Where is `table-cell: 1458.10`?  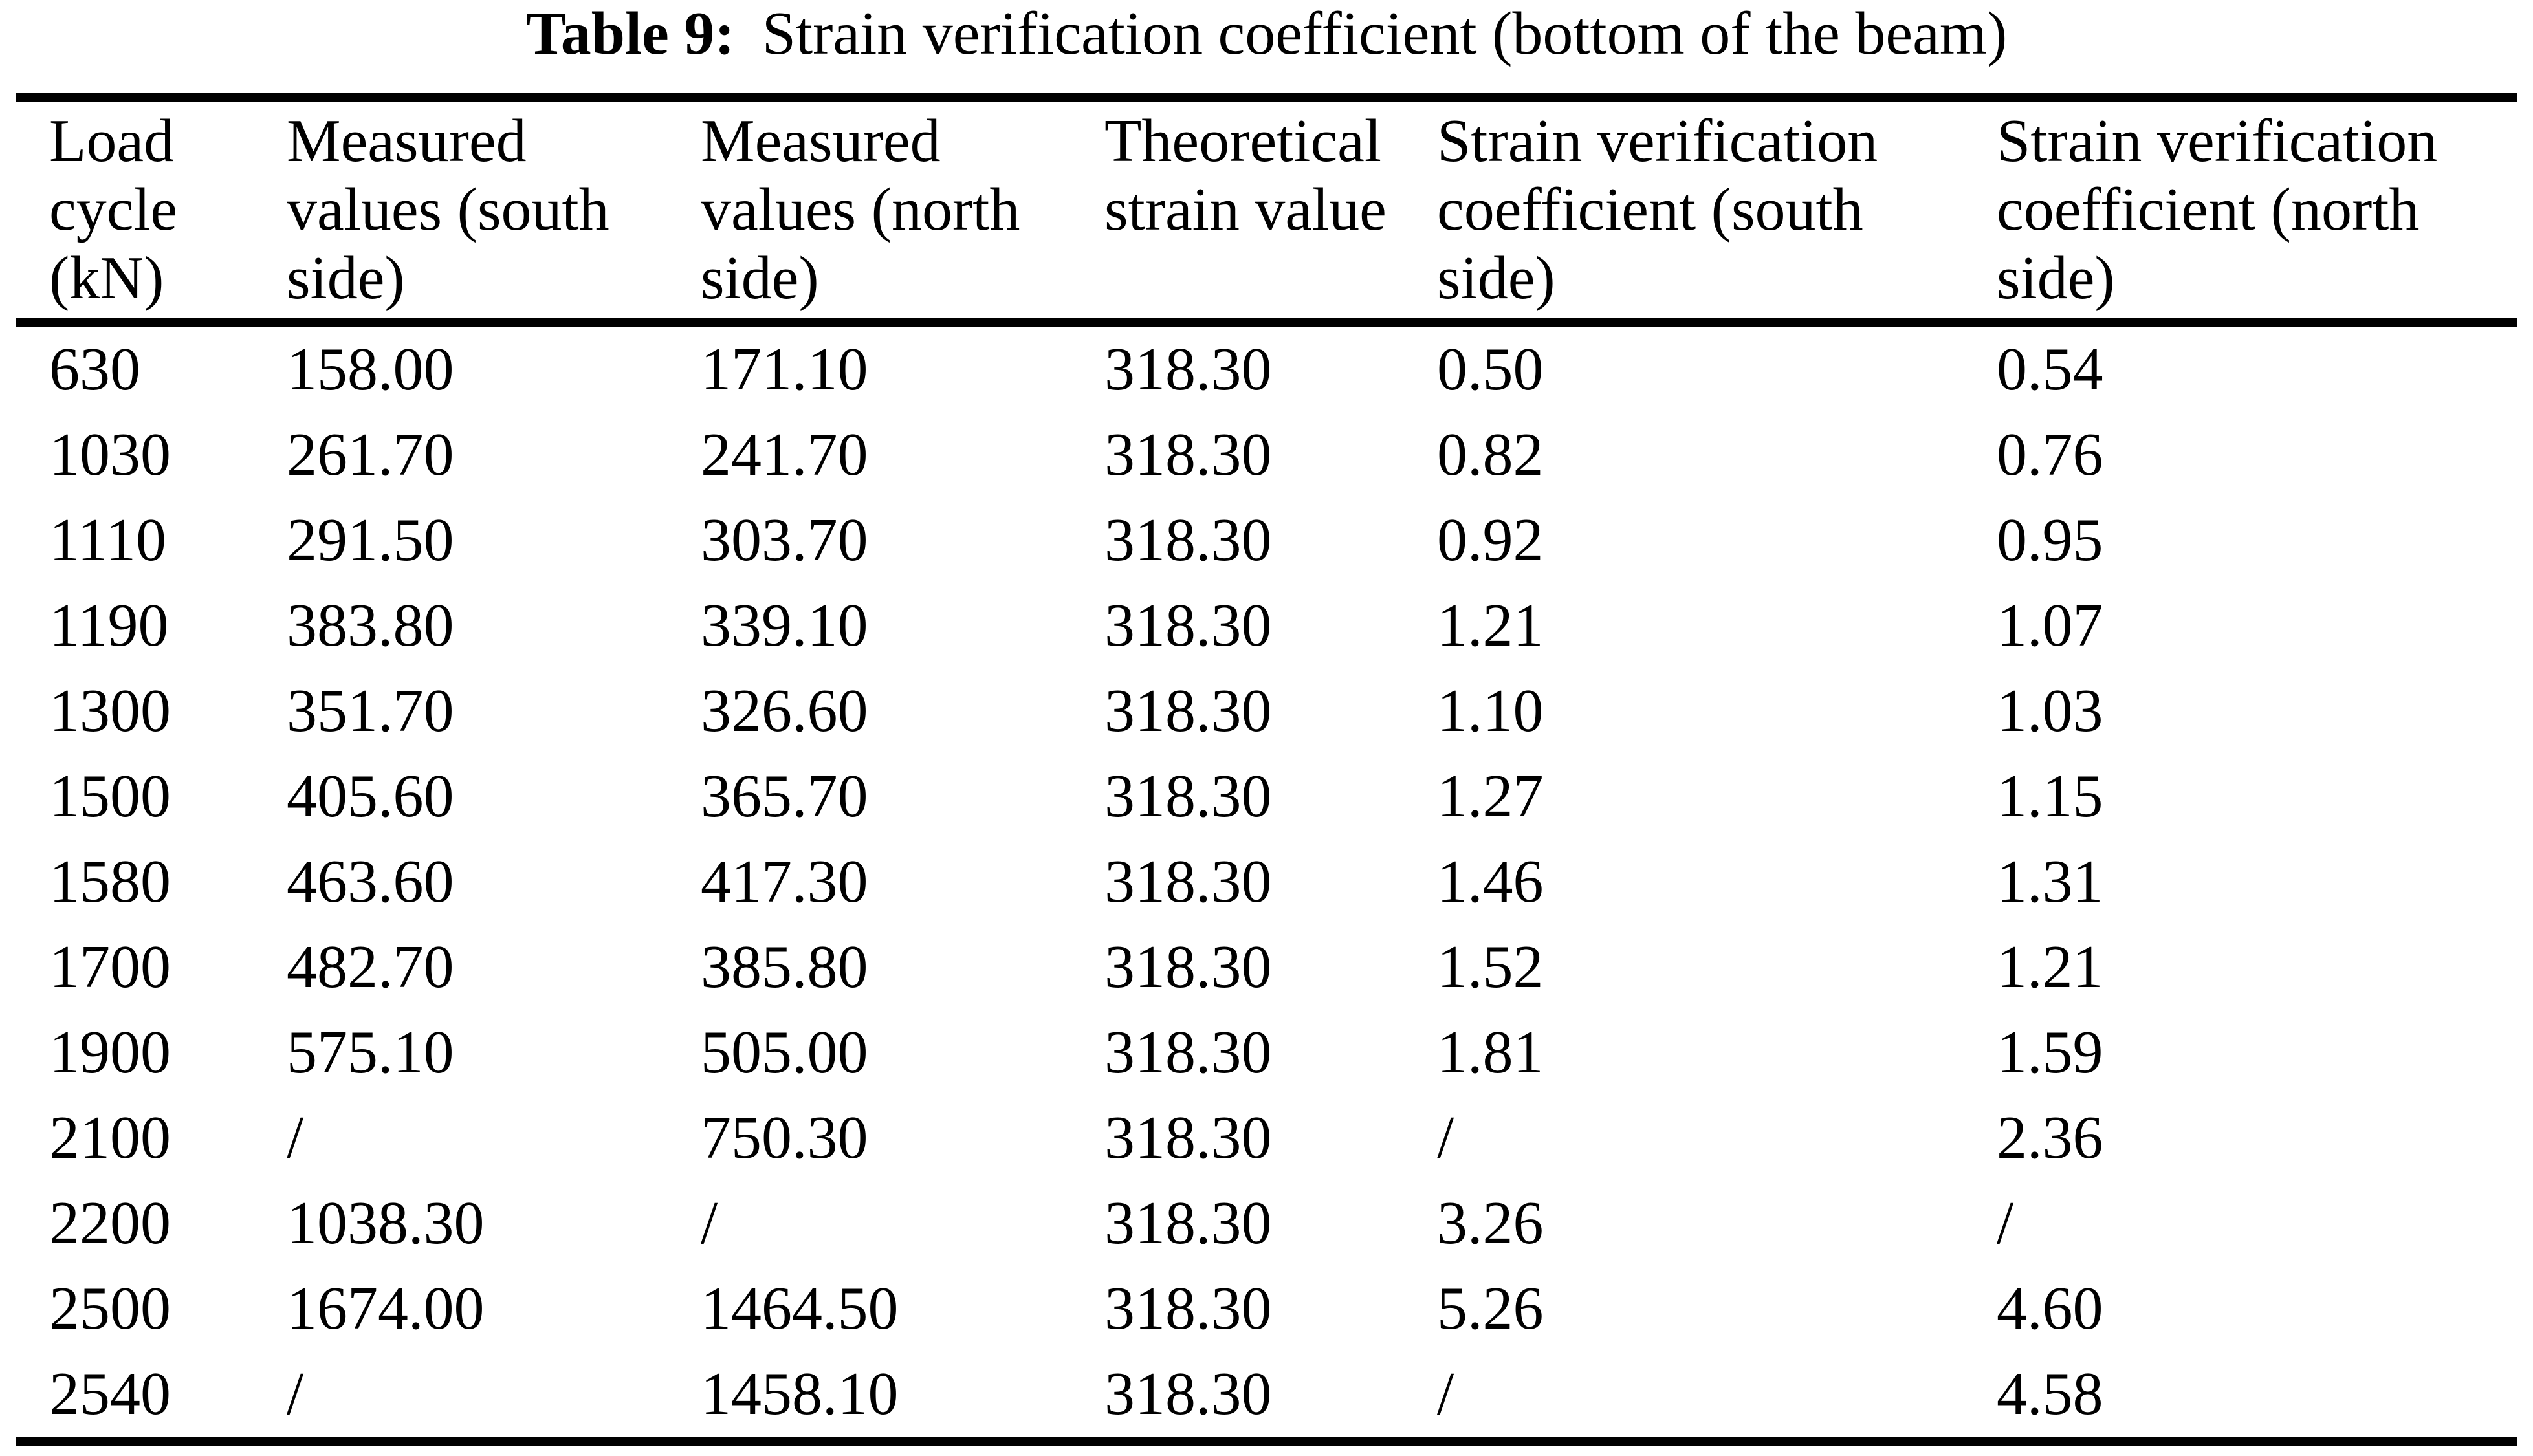 table-cell: 1458.10 is located at coordinates (800, 1394).